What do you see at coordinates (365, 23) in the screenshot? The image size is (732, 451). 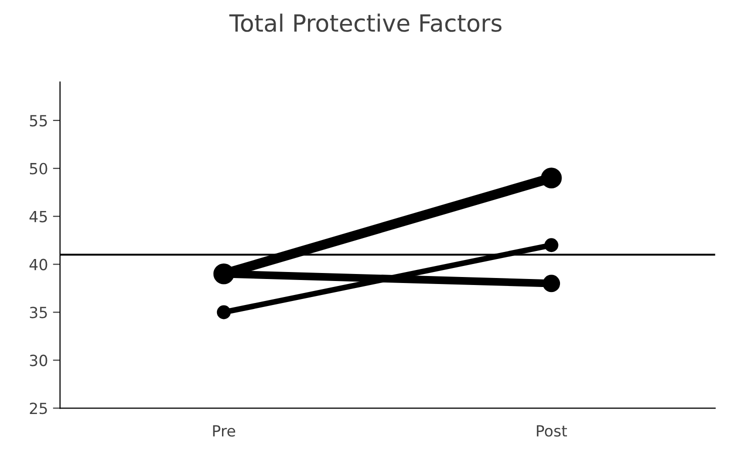 I see `chart-title: Total Protective Factors` at bounding box center [365, 23].